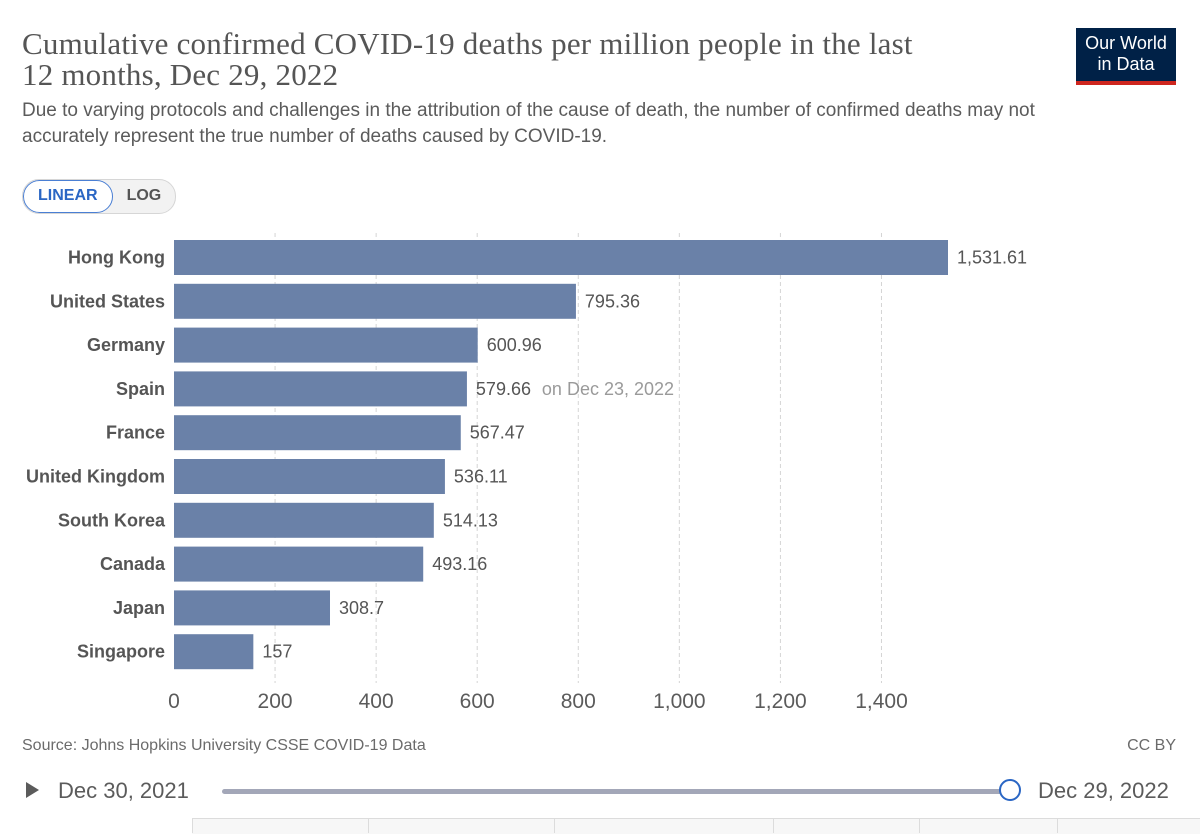  What do you see at coordinates (1126, 43) in the screenshot?
I see `logo-line-1: Our World` at bounding box center [1126, 43].